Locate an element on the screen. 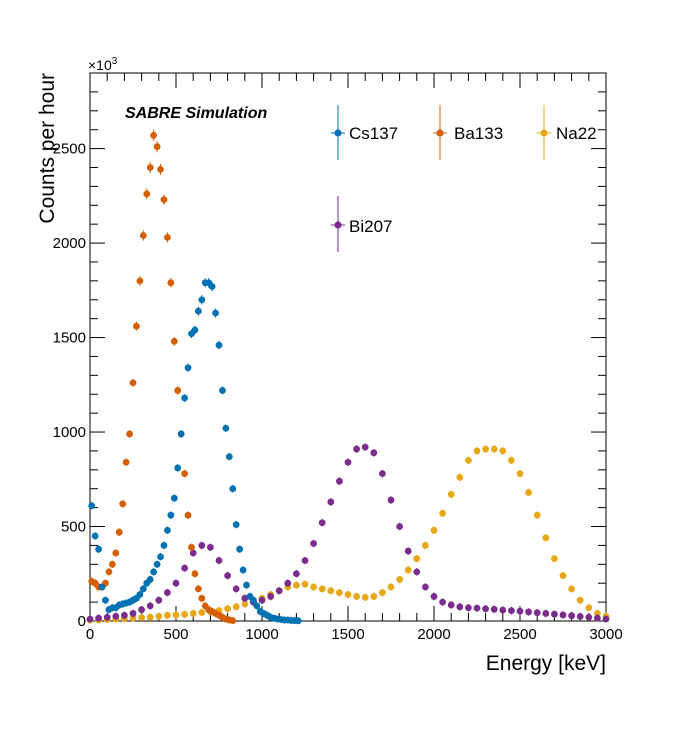 The height and width of the screenshot is (732, 696). y-tick-label: 2500 is located at coordinates (69, 149).